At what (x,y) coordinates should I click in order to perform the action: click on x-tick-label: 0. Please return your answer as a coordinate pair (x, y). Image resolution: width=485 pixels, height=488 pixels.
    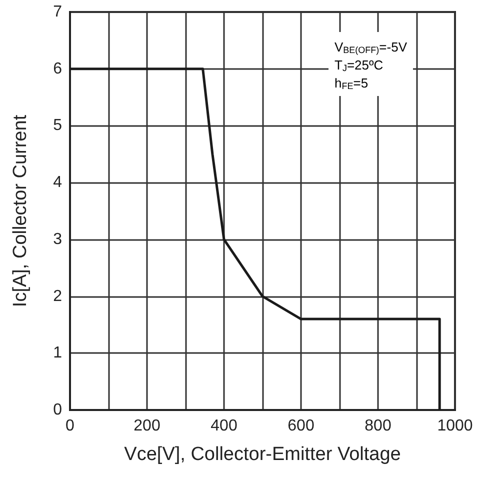
    Looking at the image, I should click on (70, 426).